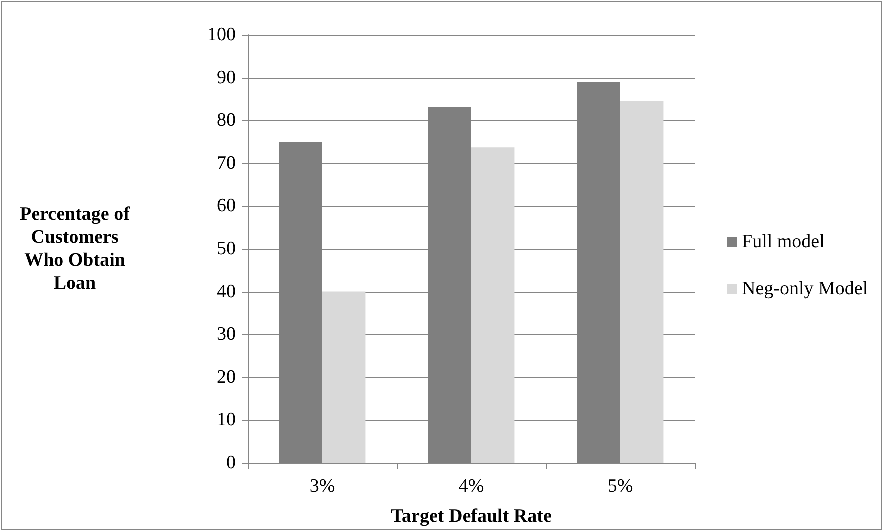 This screenshot has height=531, width=883. I want to click on y-tick-label: 50, so click(226, 249).